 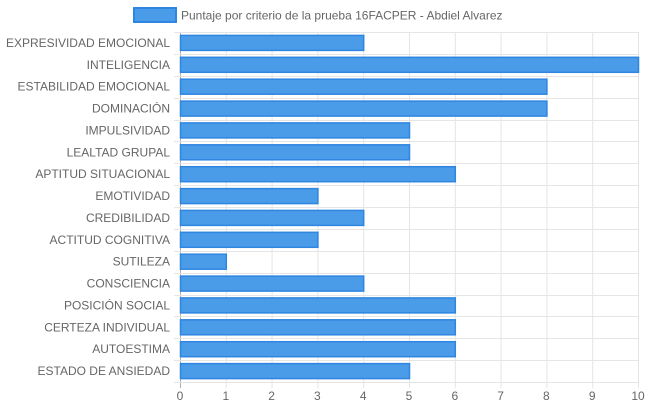 I want to click on x-tick-label: 6, so click(x=454, y=396).